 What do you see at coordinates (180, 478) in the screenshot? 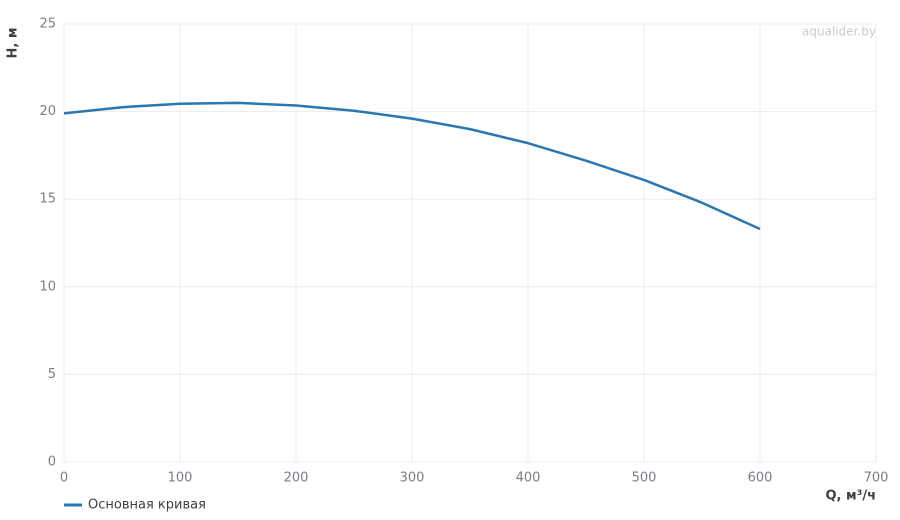
I see `x-tick-label: 100` at bounding box center [180, 478].